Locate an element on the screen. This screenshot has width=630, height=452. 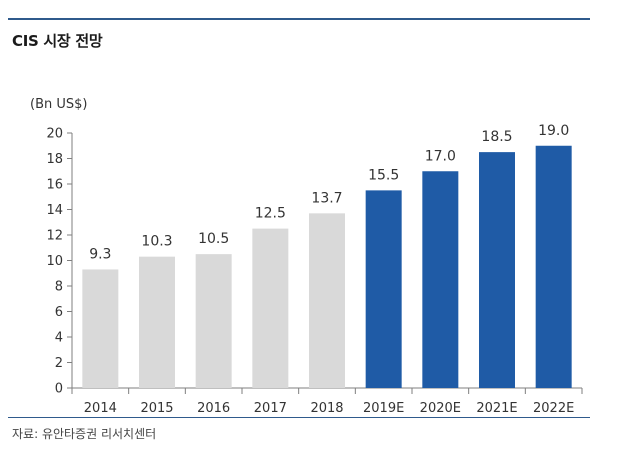
x-tick-label-2016: 2016 is located at coordinates (213, 408).